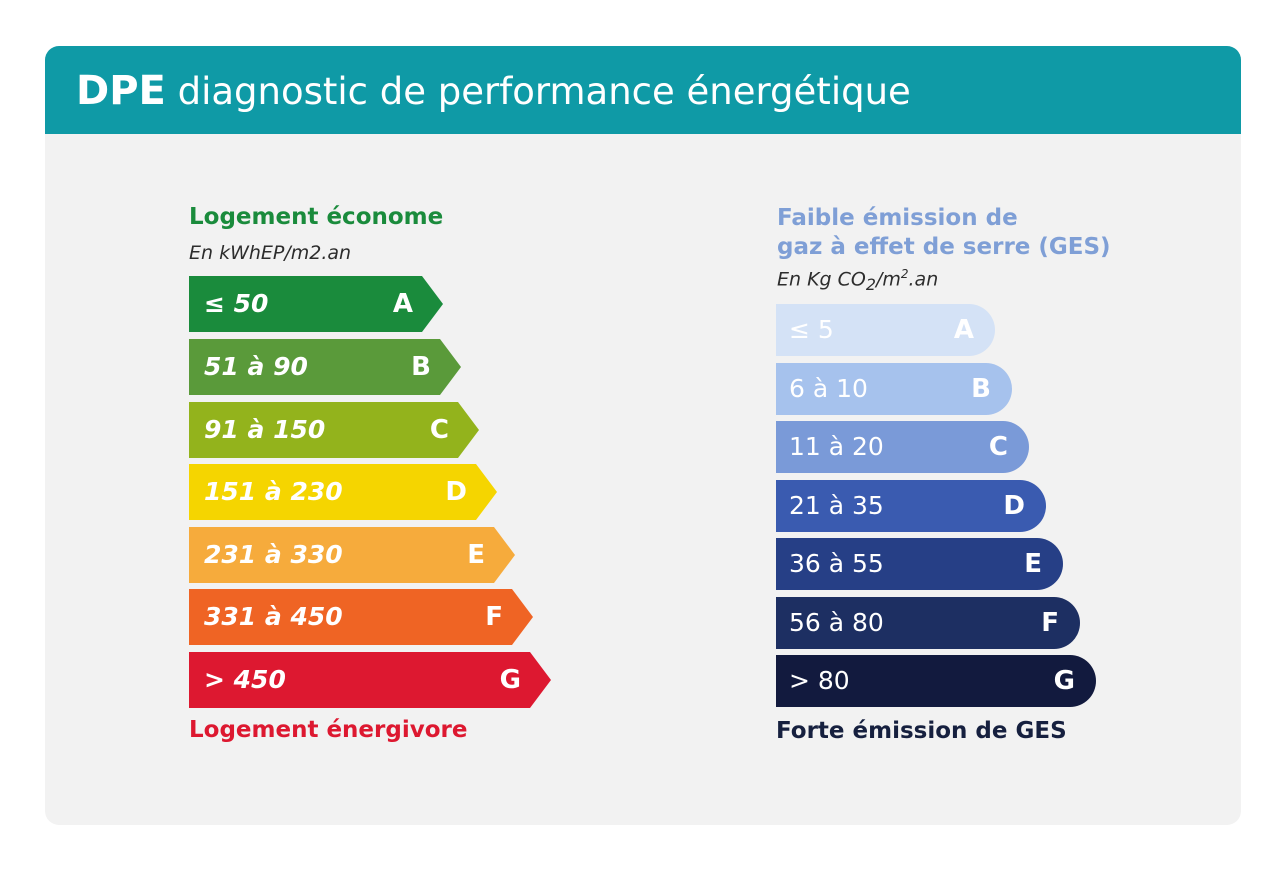  Describe the element at coordinates (316, 304) in the screenshot. I see `energy-bar-a: ≤ 50 A` at that location.